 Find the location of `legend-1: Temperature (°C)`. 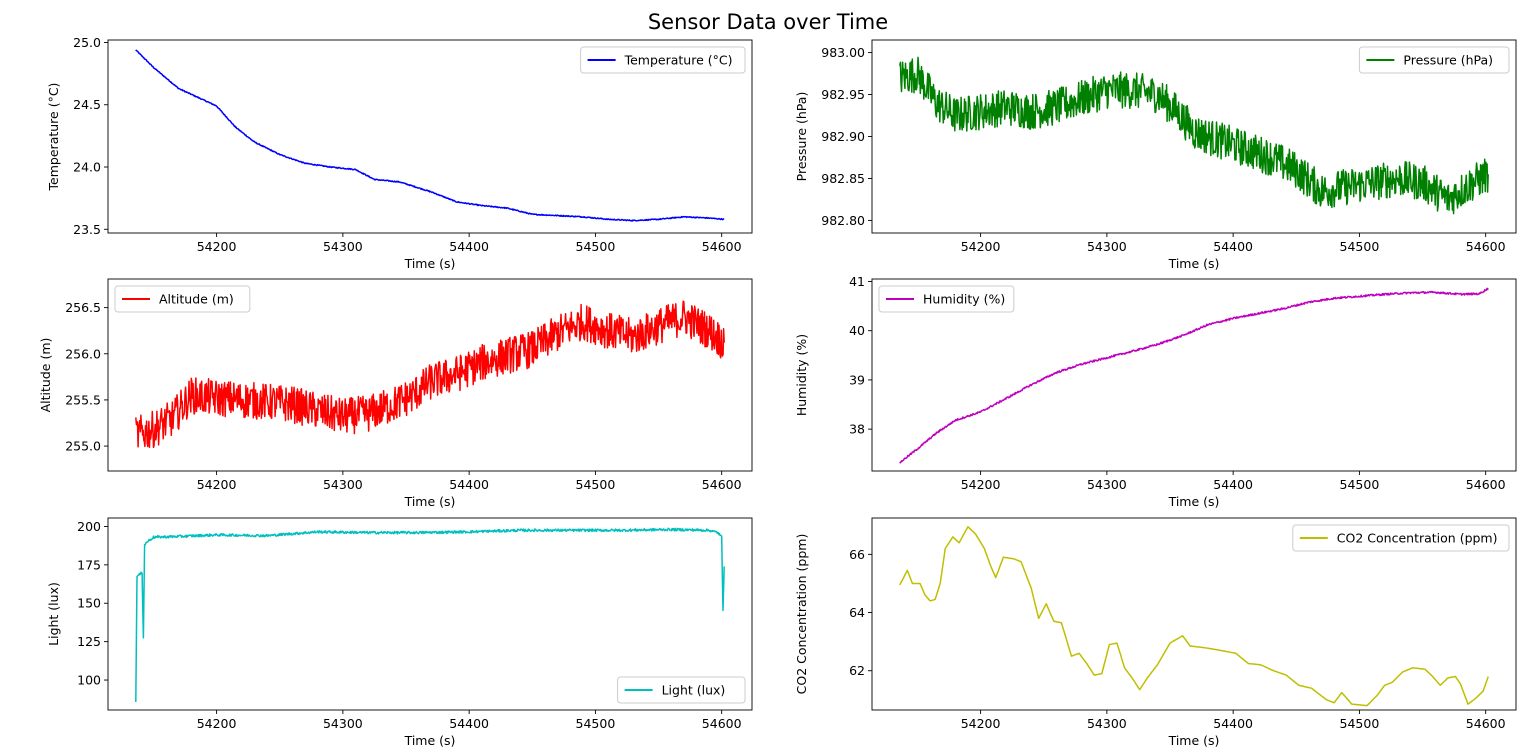

legend-1: Temperature (°C) is located at coordinates (663, 60).